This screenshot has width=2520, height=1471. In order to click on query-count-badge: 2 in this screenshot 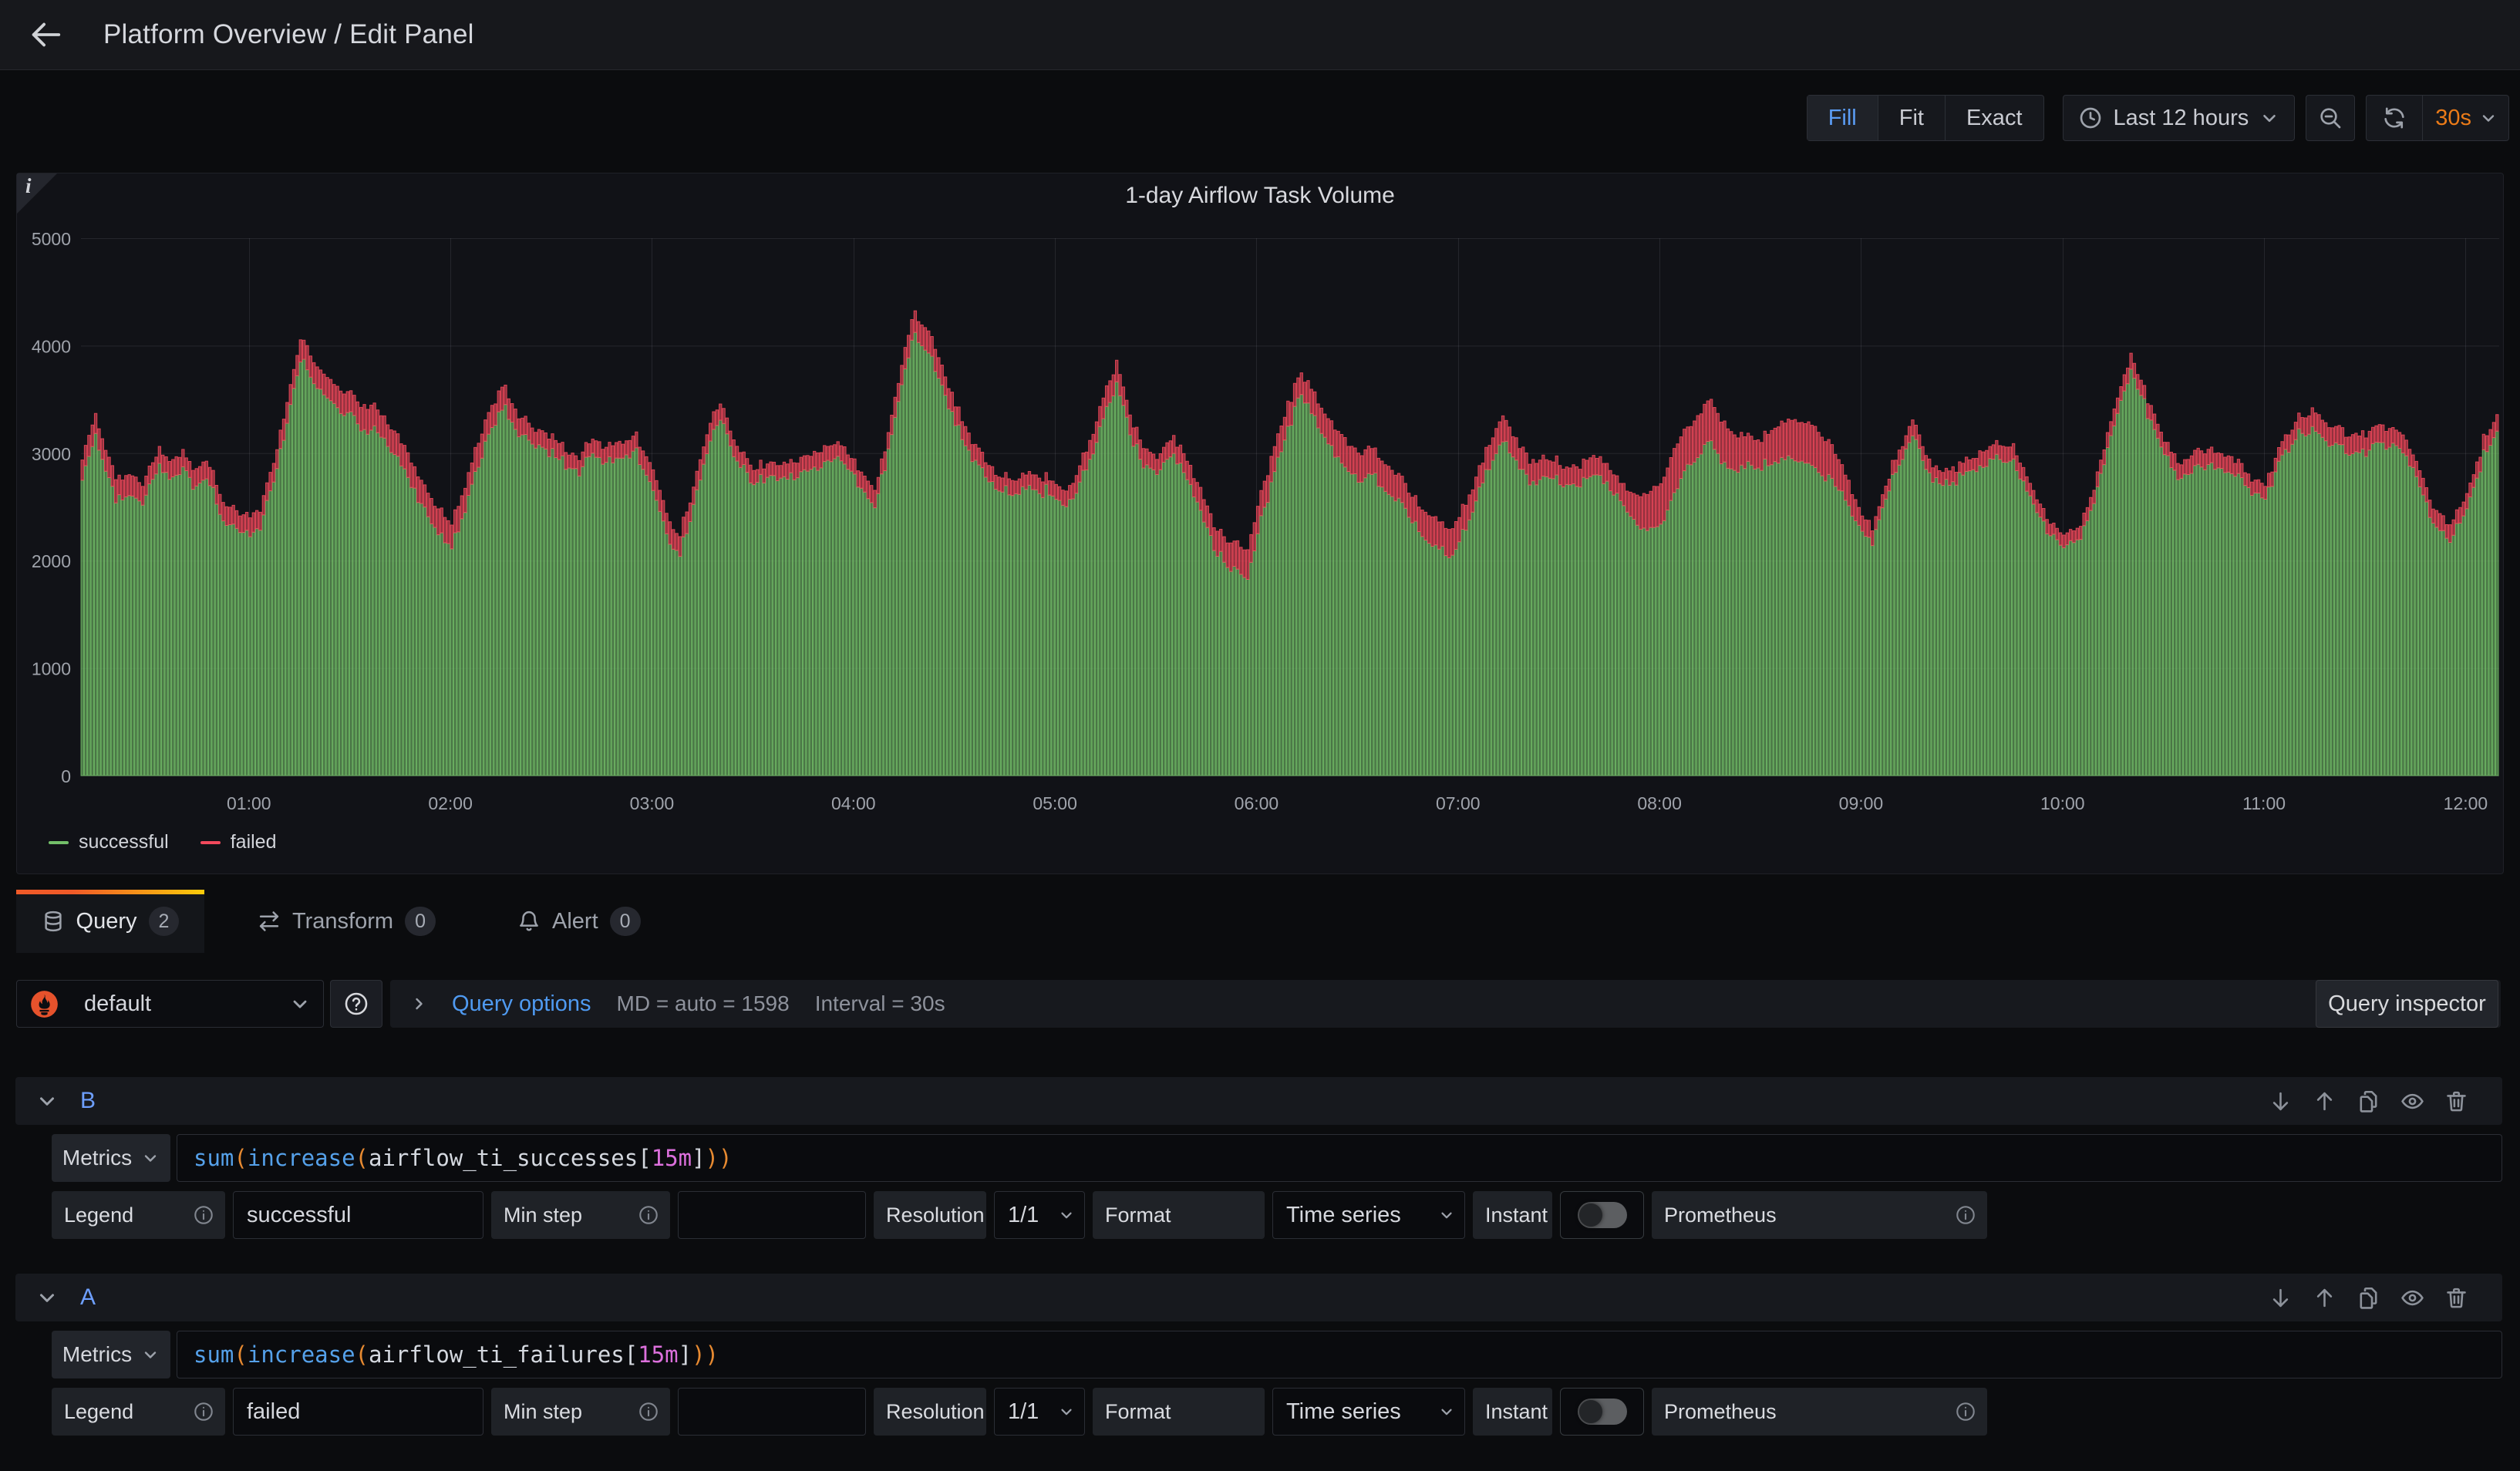, I will do `click(164, 922)`.